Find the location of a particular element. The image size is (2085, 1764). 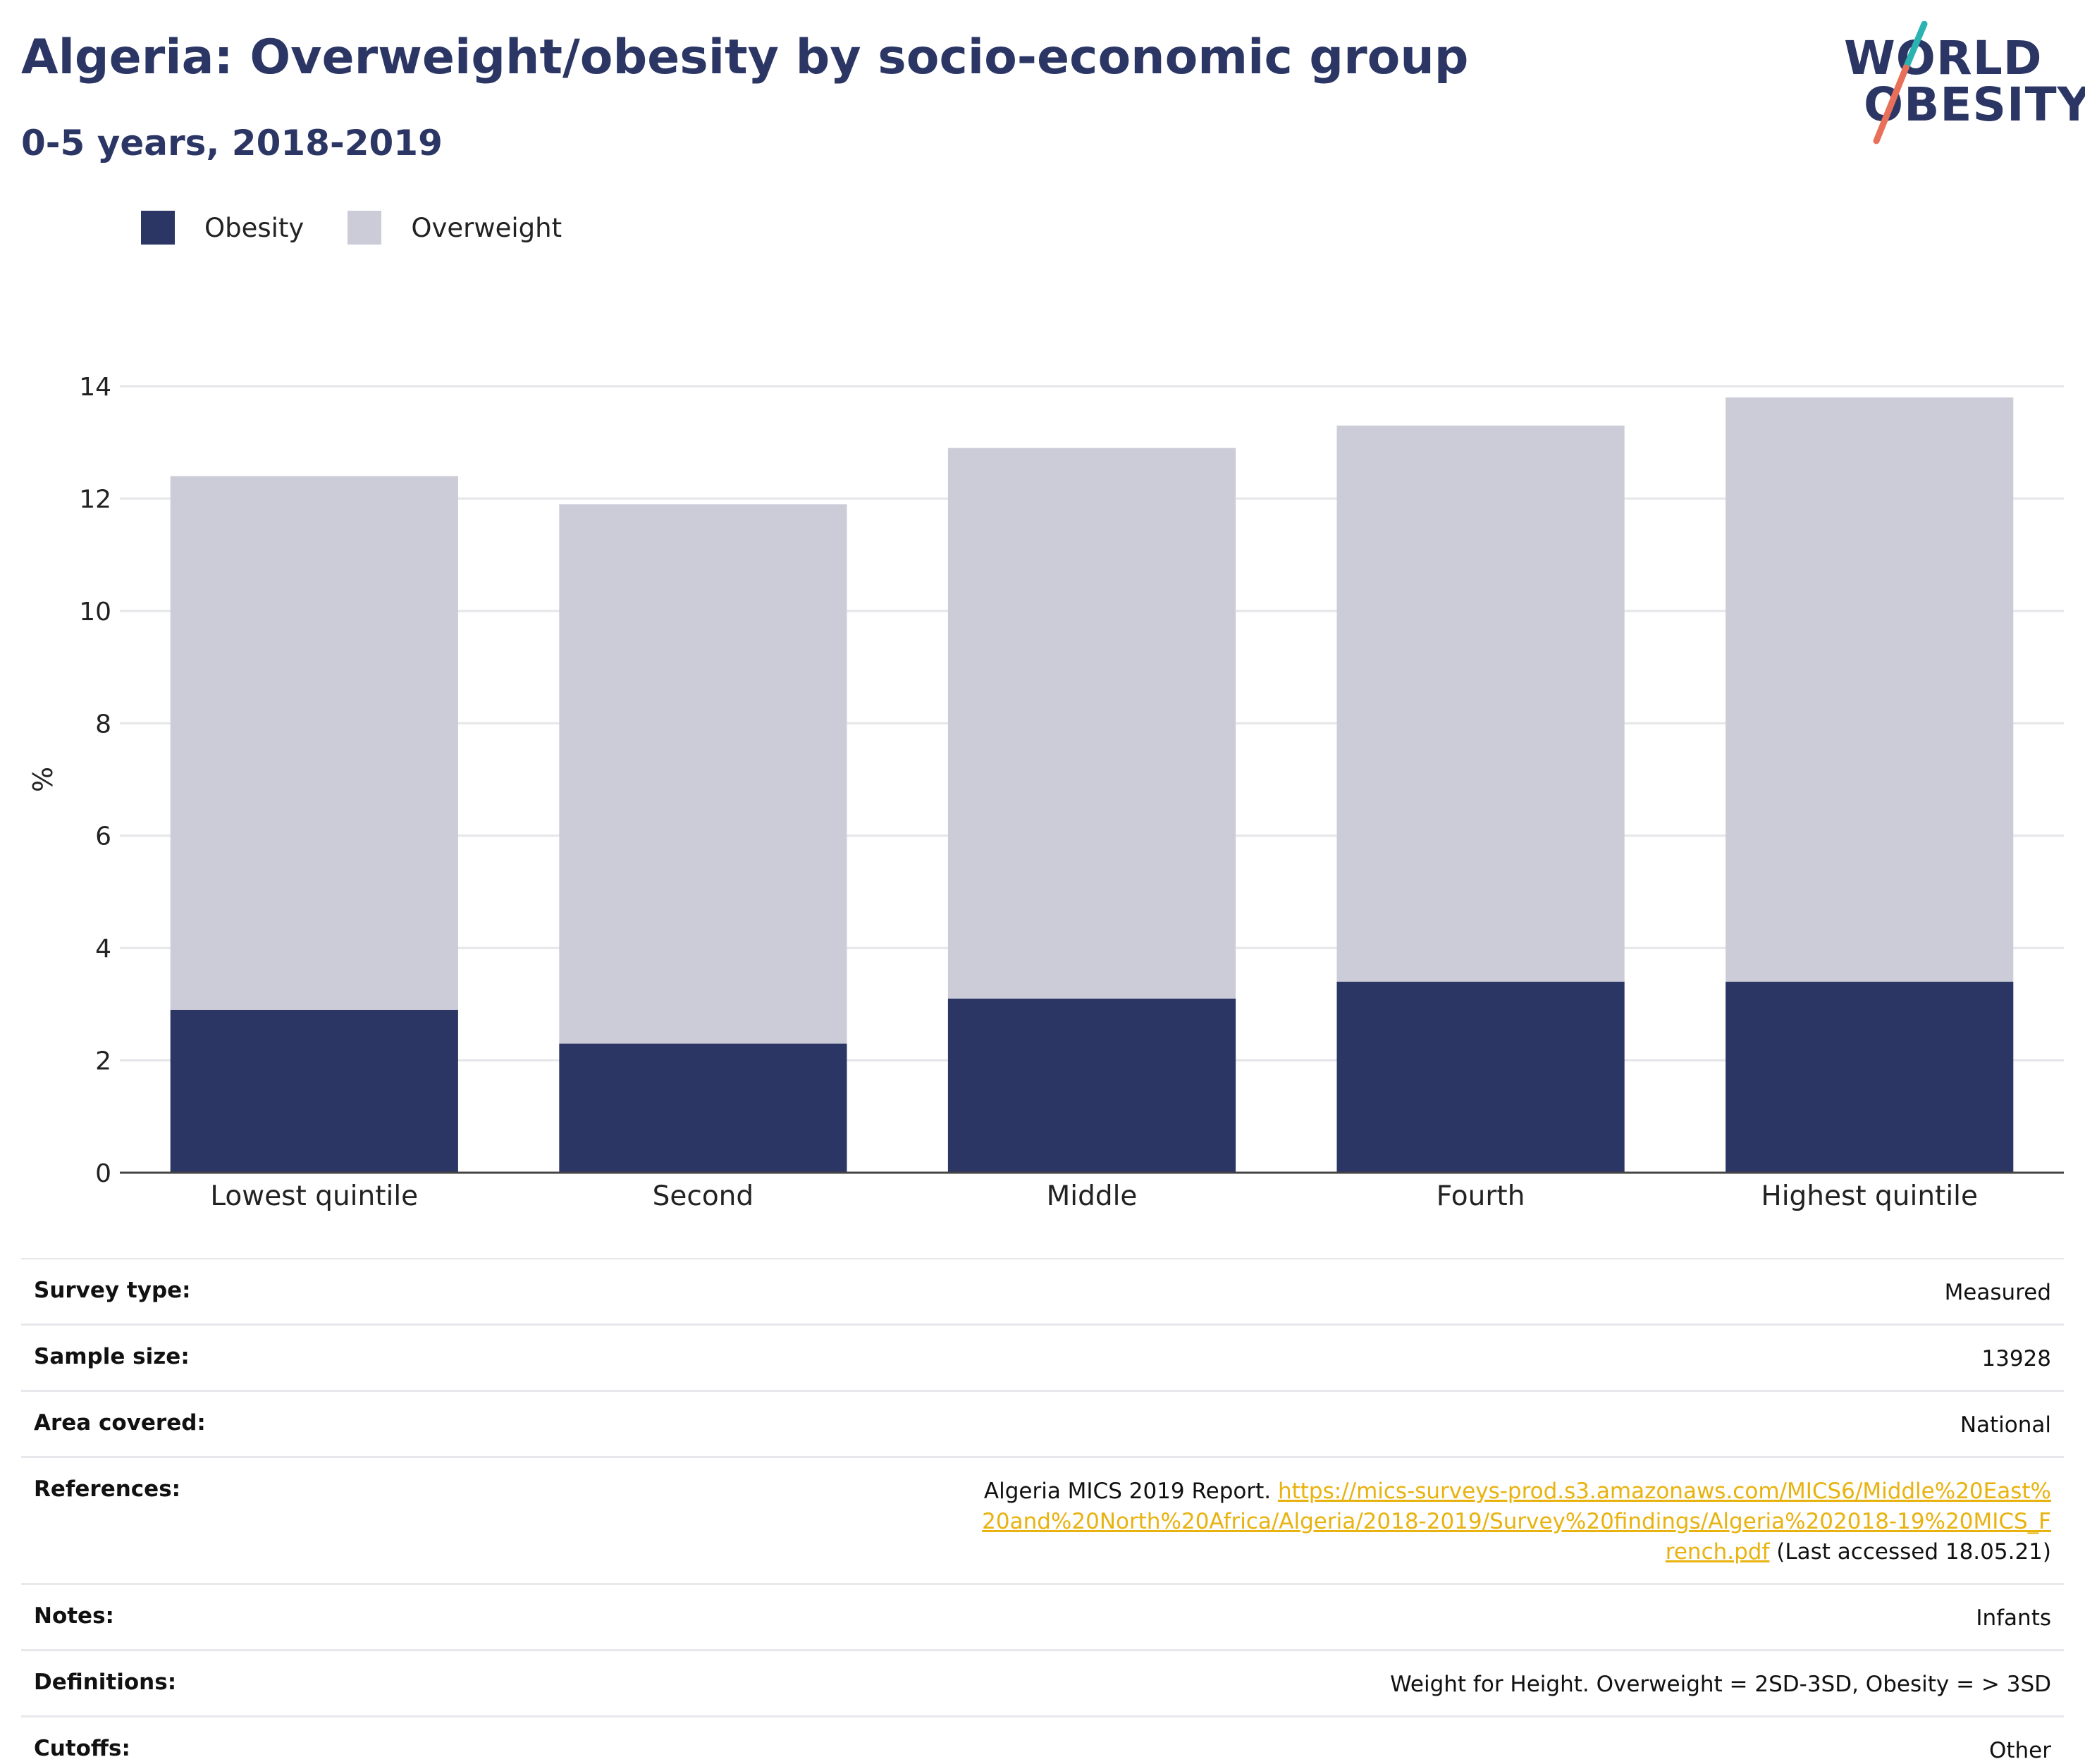

bar-obesity-middle is located at coordinates (1091, 1085).